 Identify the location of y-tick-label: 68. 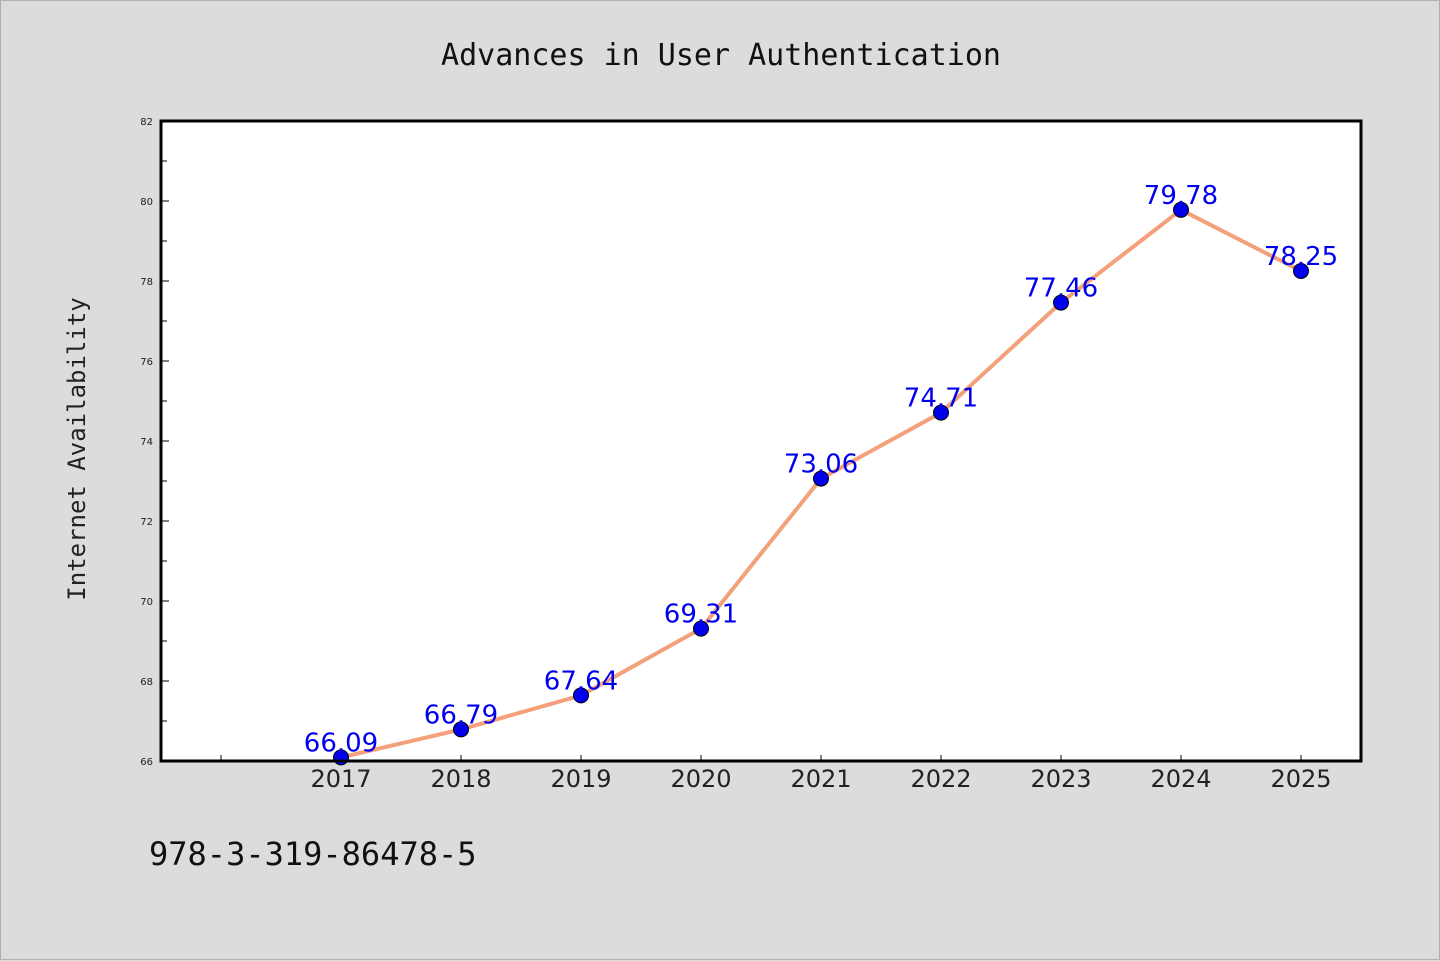
(146, 682).